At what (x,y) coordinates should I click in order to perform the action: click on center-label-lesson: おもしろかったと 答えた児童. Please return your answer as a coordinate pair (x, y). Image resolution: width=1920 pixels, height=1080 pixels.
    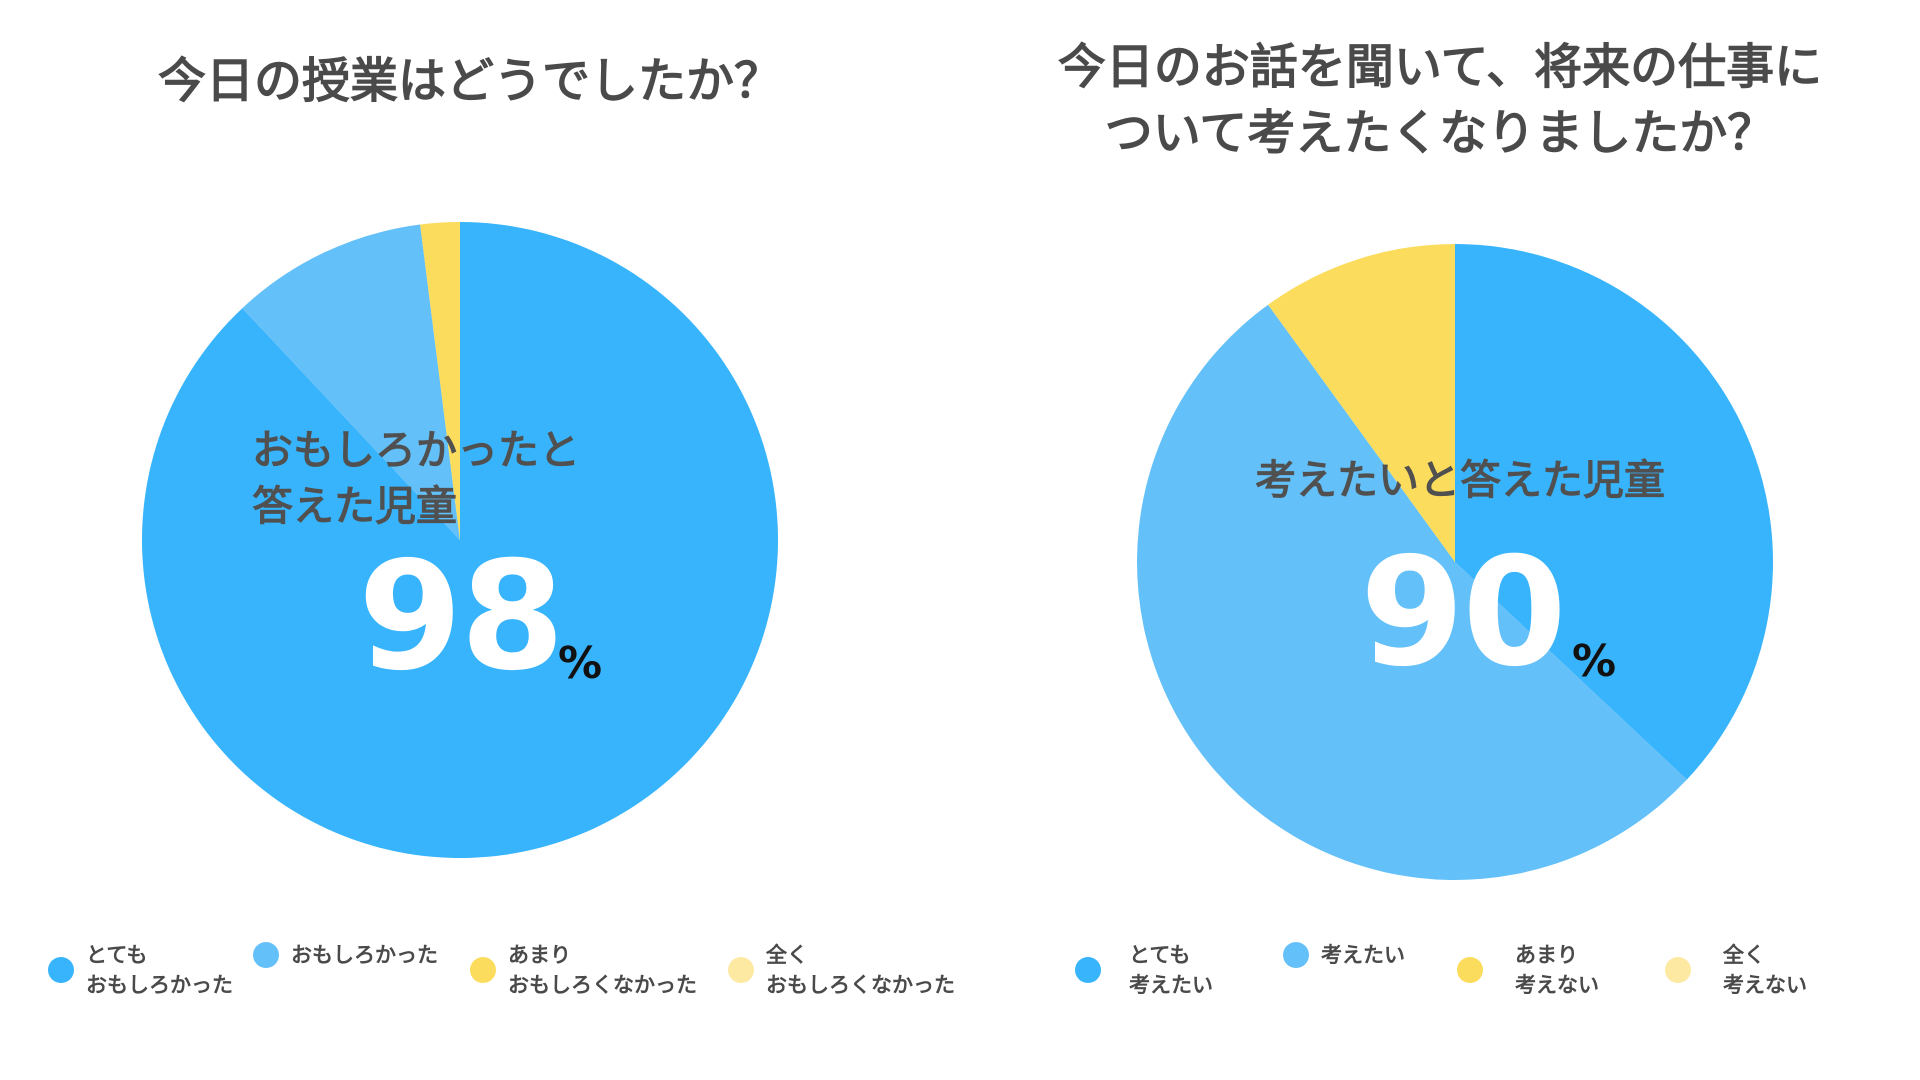
    Looking at the image, I should click on (416, 478).